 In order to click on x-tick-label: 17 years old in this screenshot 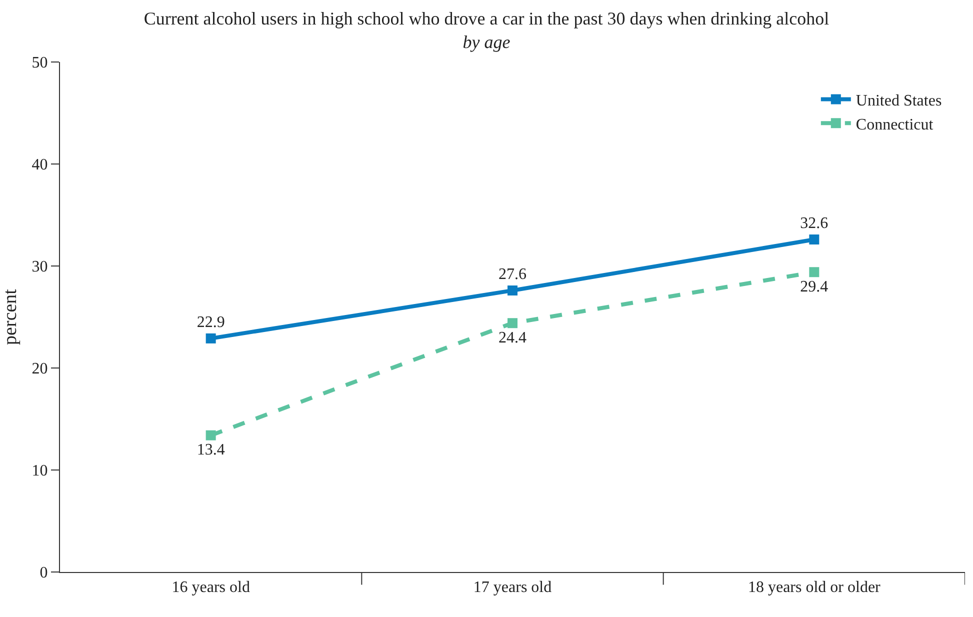, I will do `click(512, 587)`.